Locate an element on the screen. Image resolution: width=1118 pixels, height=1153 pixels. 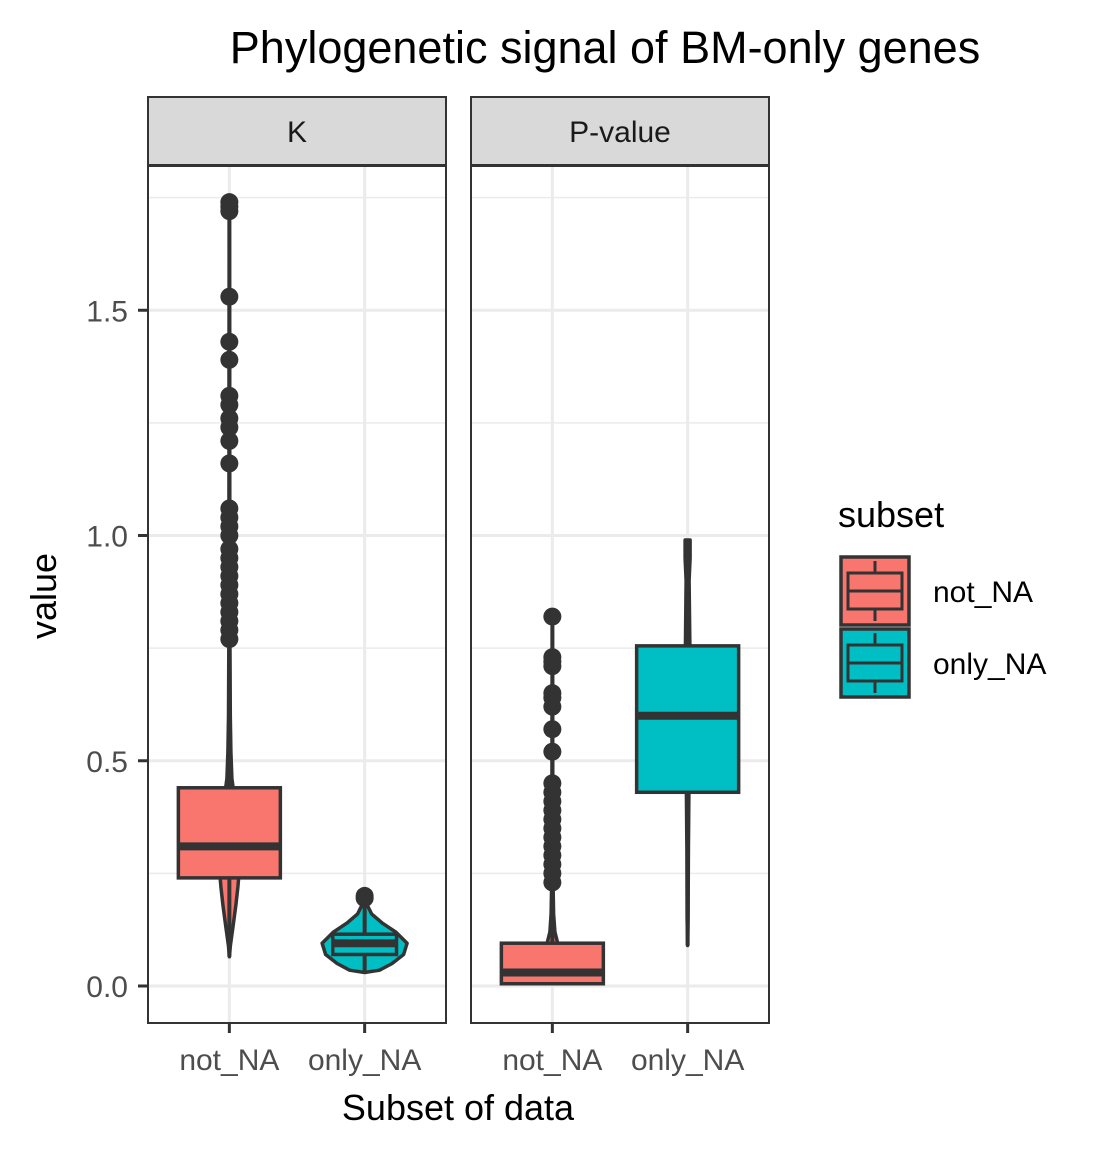
y-tick-label: 0.0 is located at coordinates (107, 987).